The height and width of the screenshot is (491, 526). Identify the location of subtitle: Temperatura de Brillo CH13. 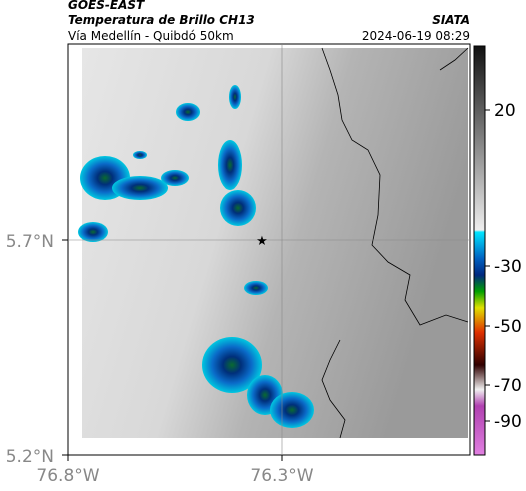
(161, 20).